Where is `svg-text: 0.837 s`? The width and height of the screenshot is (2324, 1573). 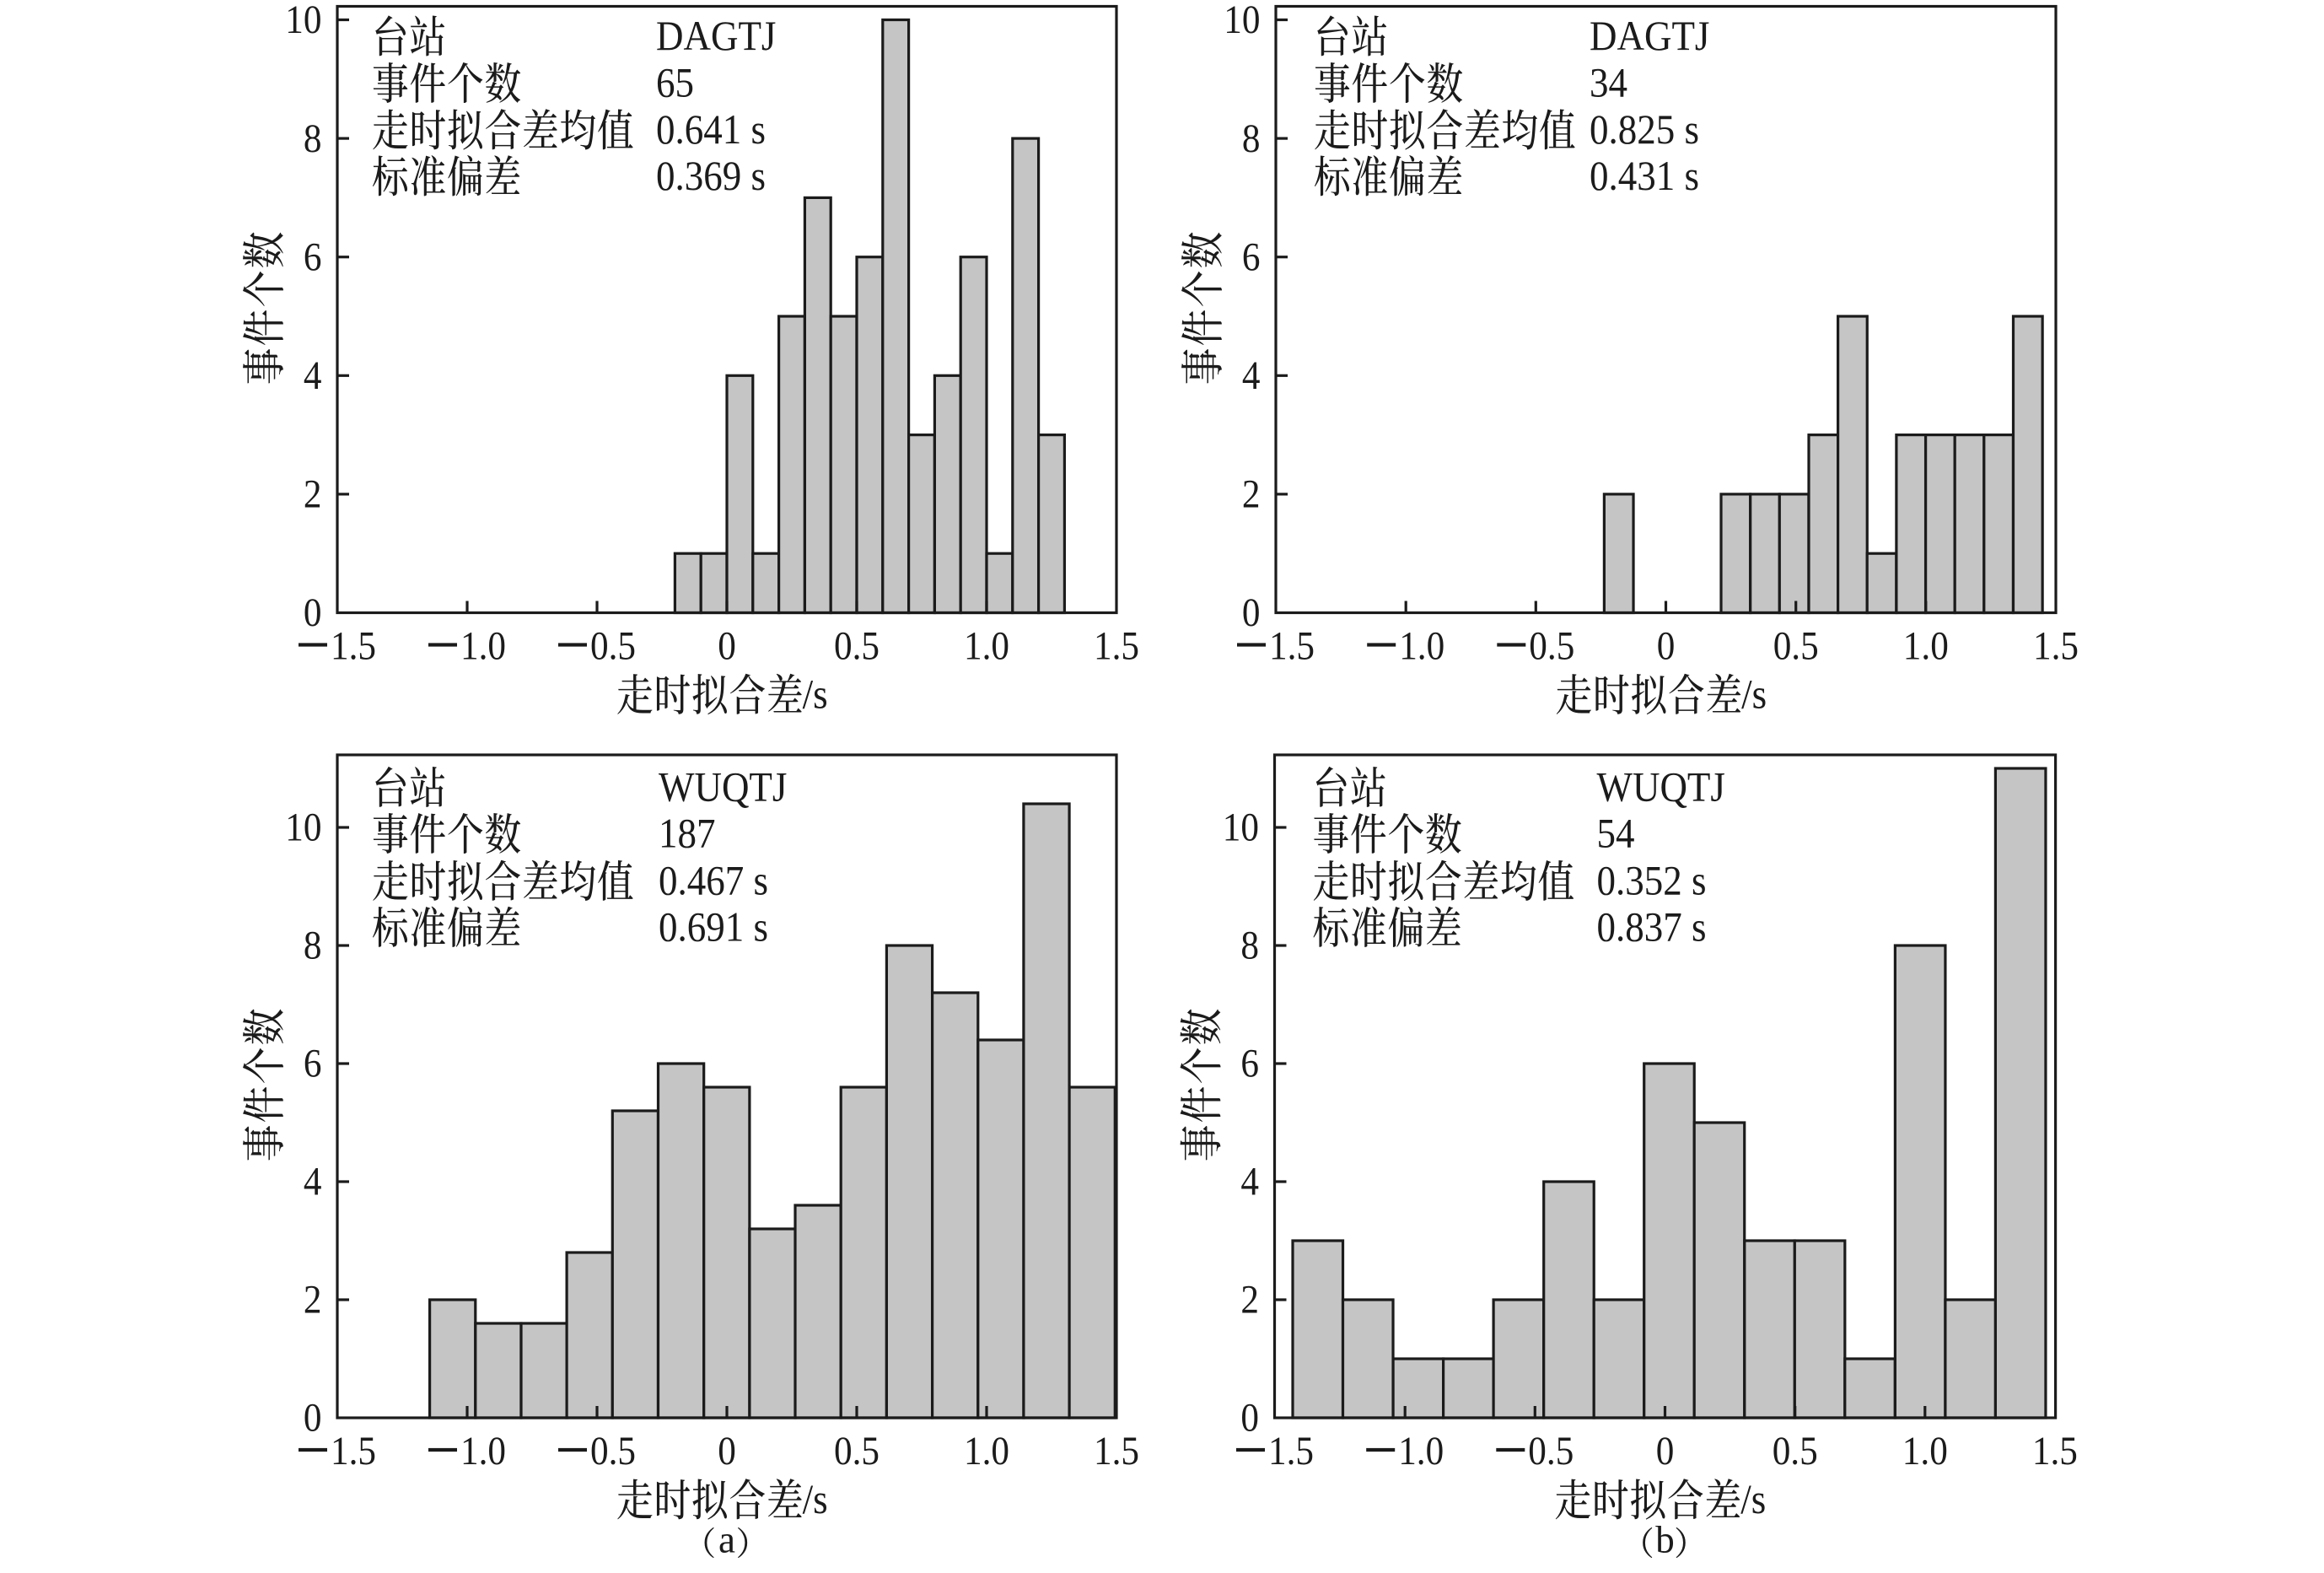
svg-text: 0.837 s is located at coordinates (1652, 927).